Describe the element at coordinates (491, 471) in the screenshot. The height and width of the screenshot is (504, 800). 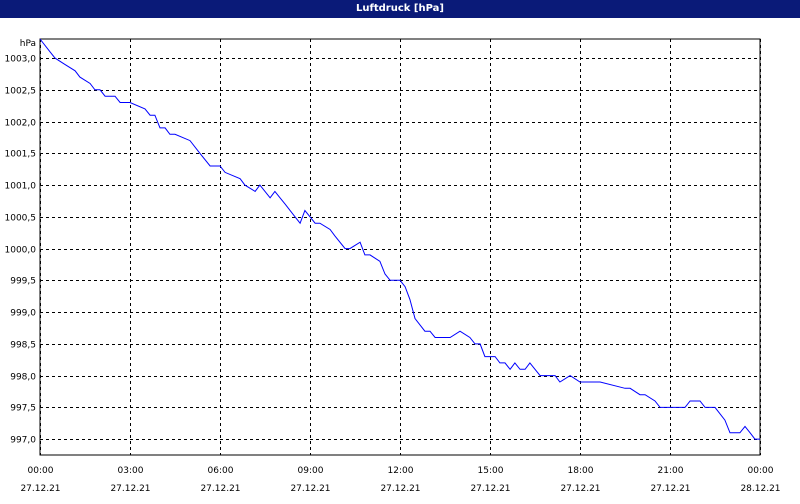
I see `x-tick-time-label: 15:00` at that location.